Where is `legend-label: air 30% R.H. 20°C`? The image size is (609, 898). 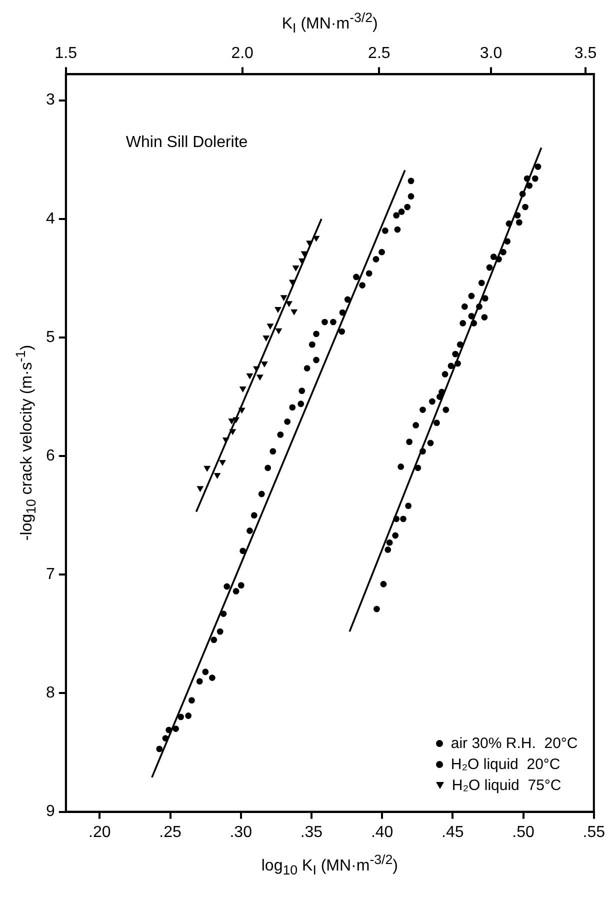 legend-label: air 30% R.H. 20°C is located at coordinates (514, 743).